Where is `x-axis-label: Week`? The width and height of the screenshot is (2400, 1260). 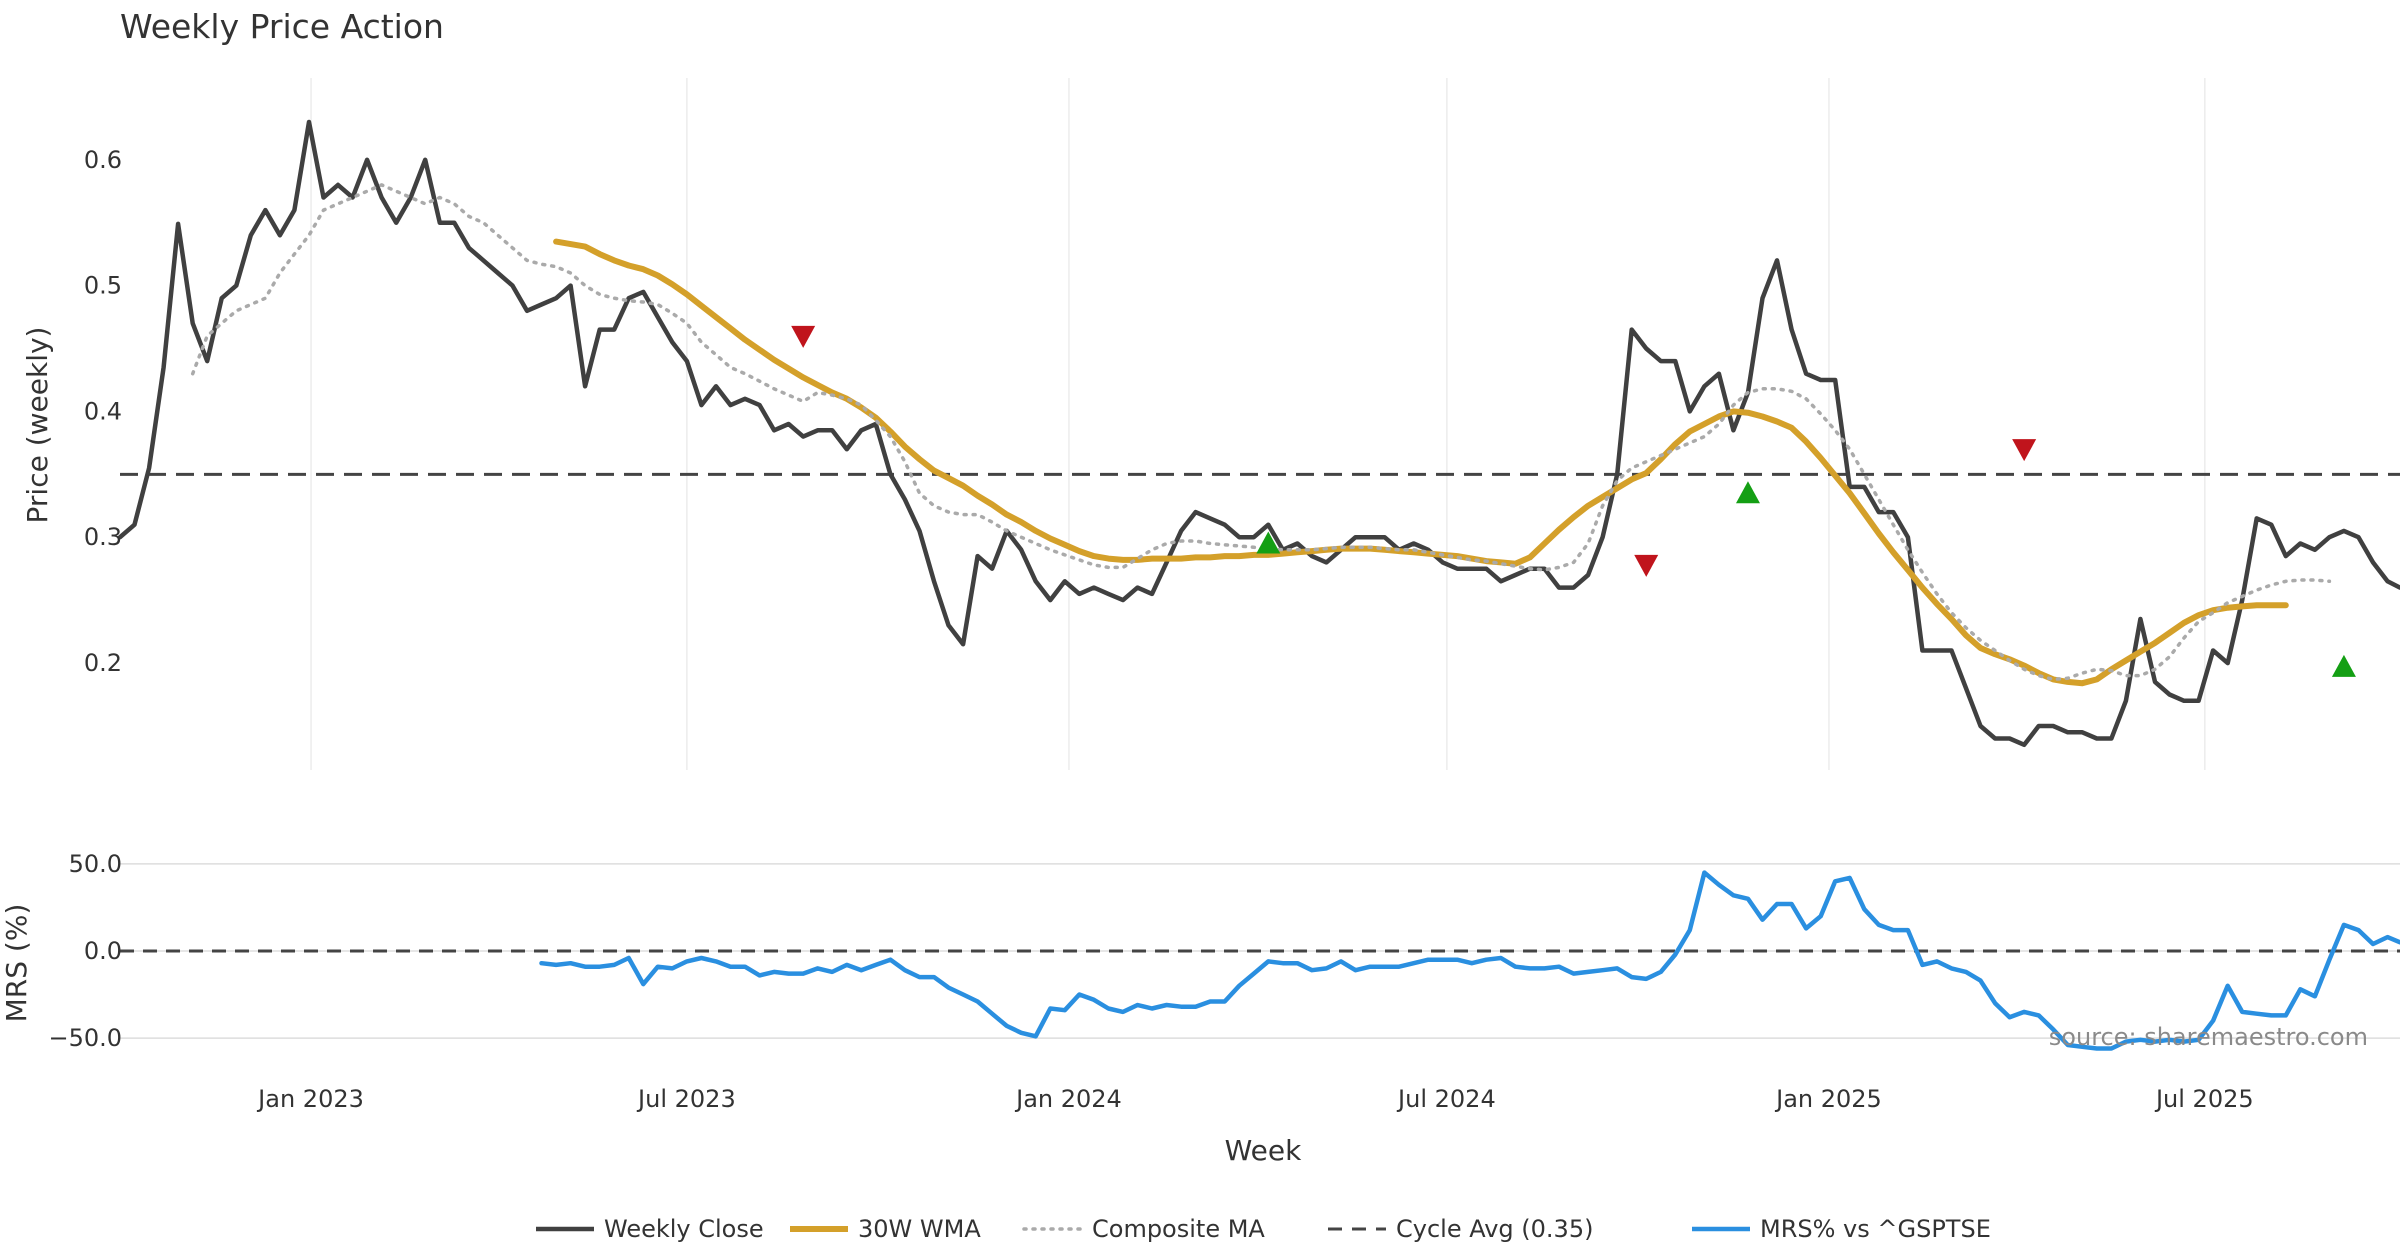 x-axis-label: Week is located at coordinates (1263, 1150).